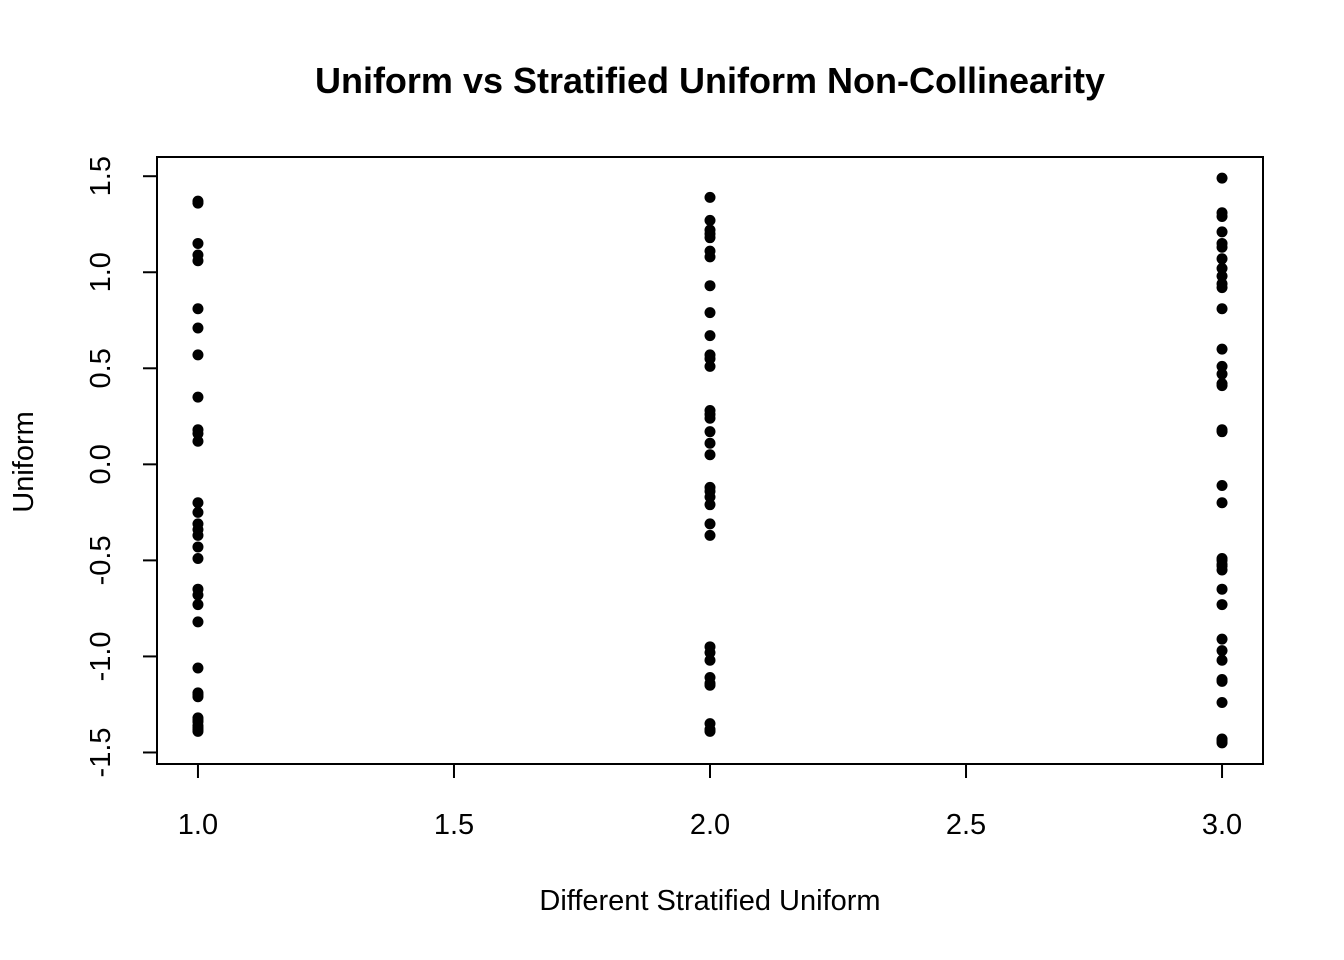 This screenshot has height=960, width=1344. Describe the element at coordinates (101, 368) in the screenshot. I see `y-tick-label: 0.5` at that location.